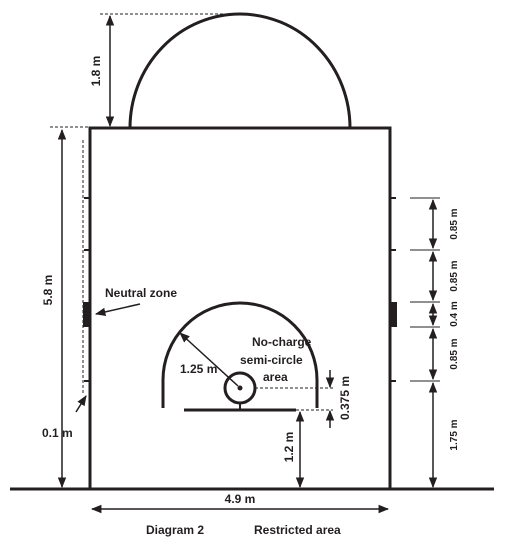 The image size is (517, 547). What do you see at coordinates (209, 359) in the screenshot?
I see `radius-arrow` at bounding box center [209, 359].